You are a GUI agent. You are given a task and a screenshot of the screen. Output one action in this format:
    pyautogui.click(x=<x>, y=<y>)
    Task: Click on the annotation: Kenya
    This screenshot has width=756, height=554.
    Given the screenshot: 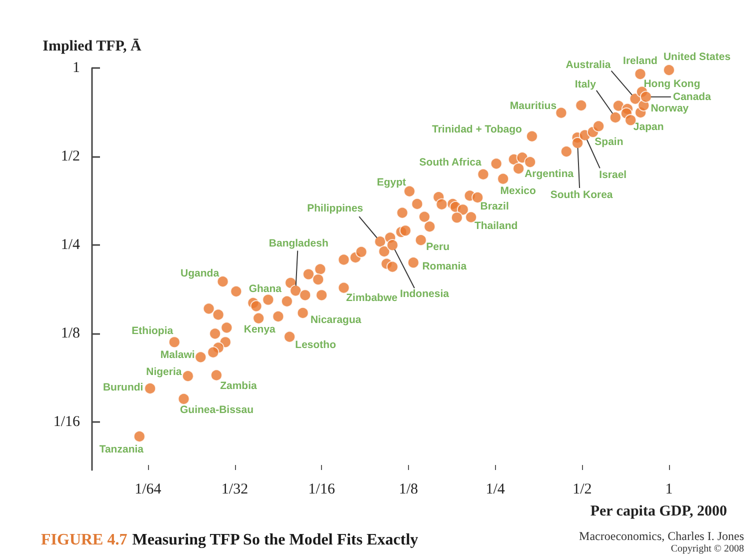 What is the action you would take?
    pyautogui.click(x=260, y=329)
    